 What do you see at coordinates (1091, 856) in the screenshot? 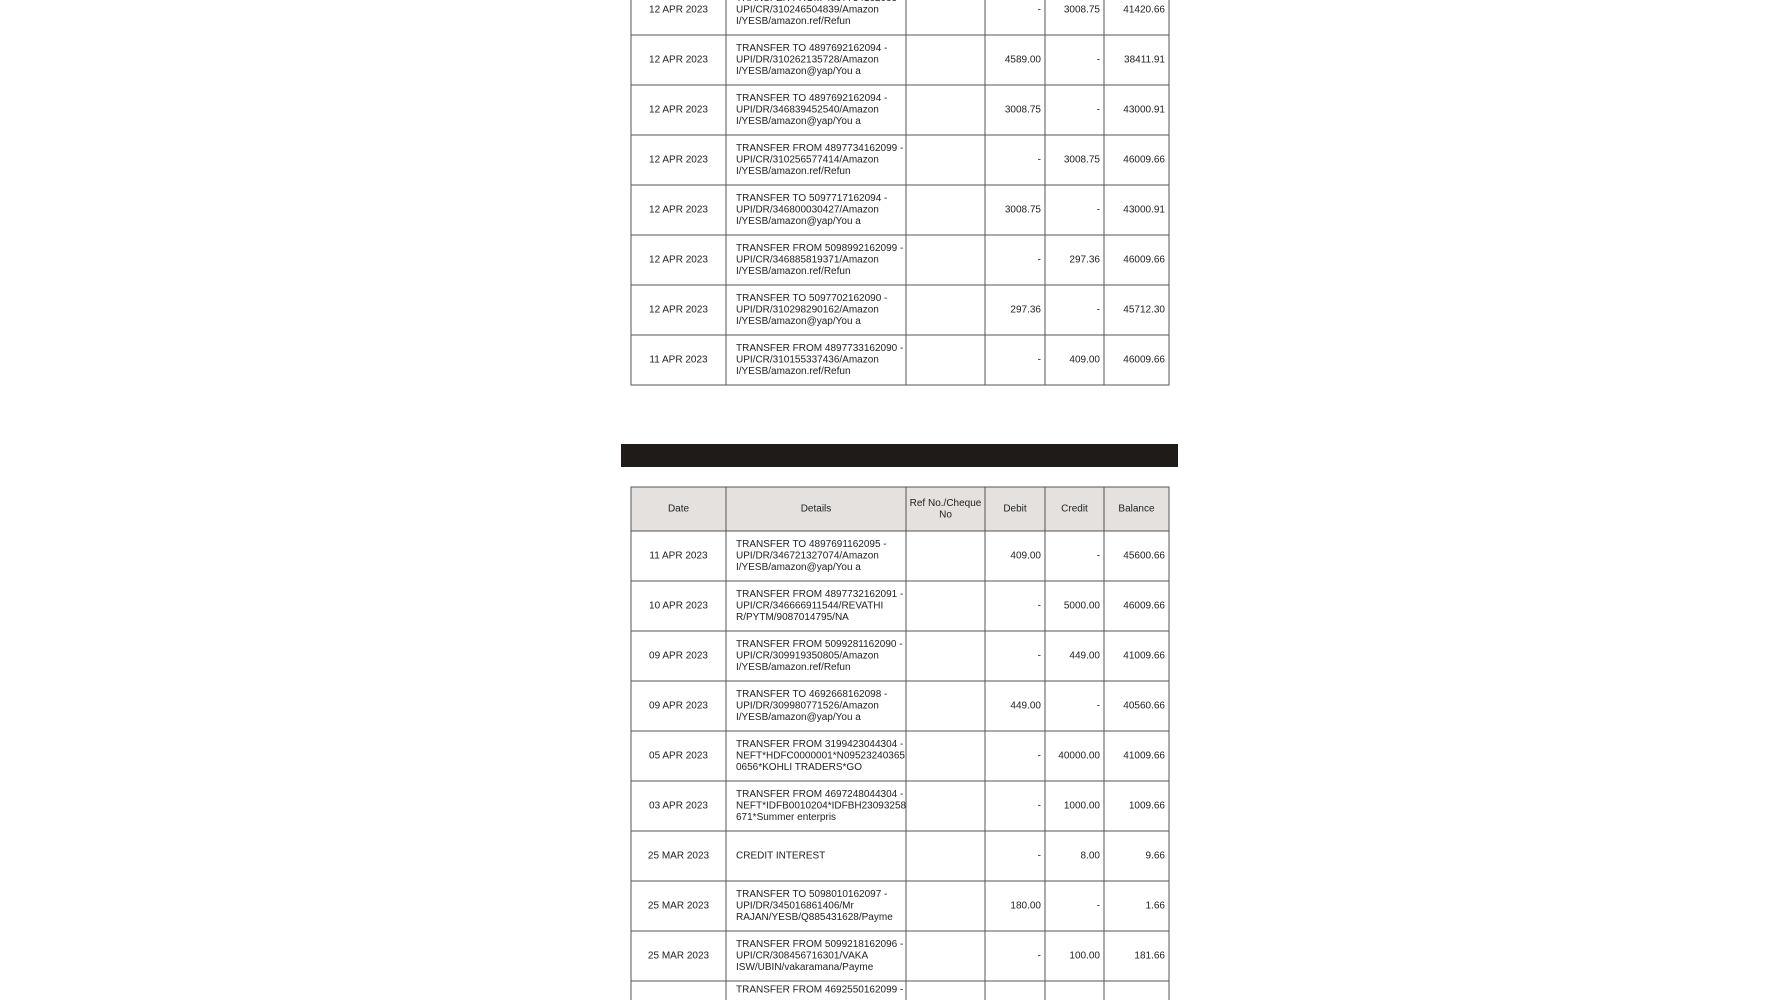
I see `credit: 8.00` at bounding box center [1091, 856].